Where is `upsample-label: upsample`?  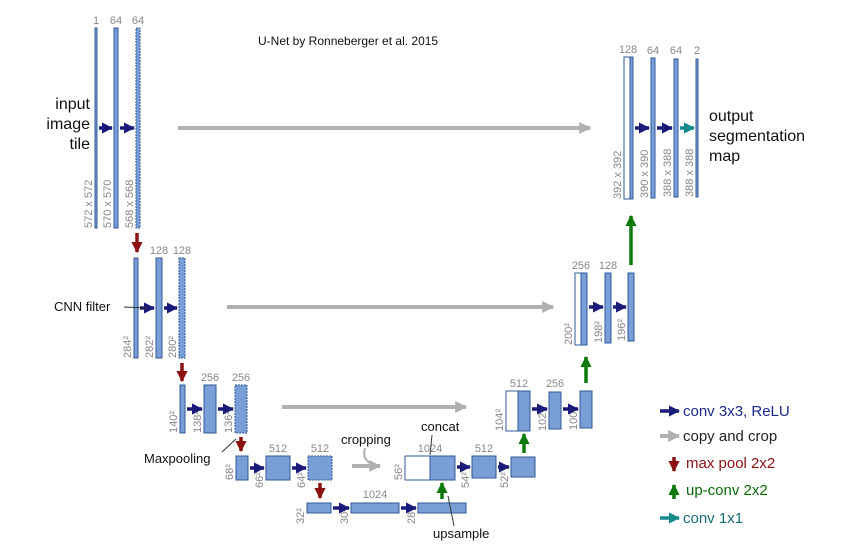 upsample-label: upsample is located at coordinates (461, 533).